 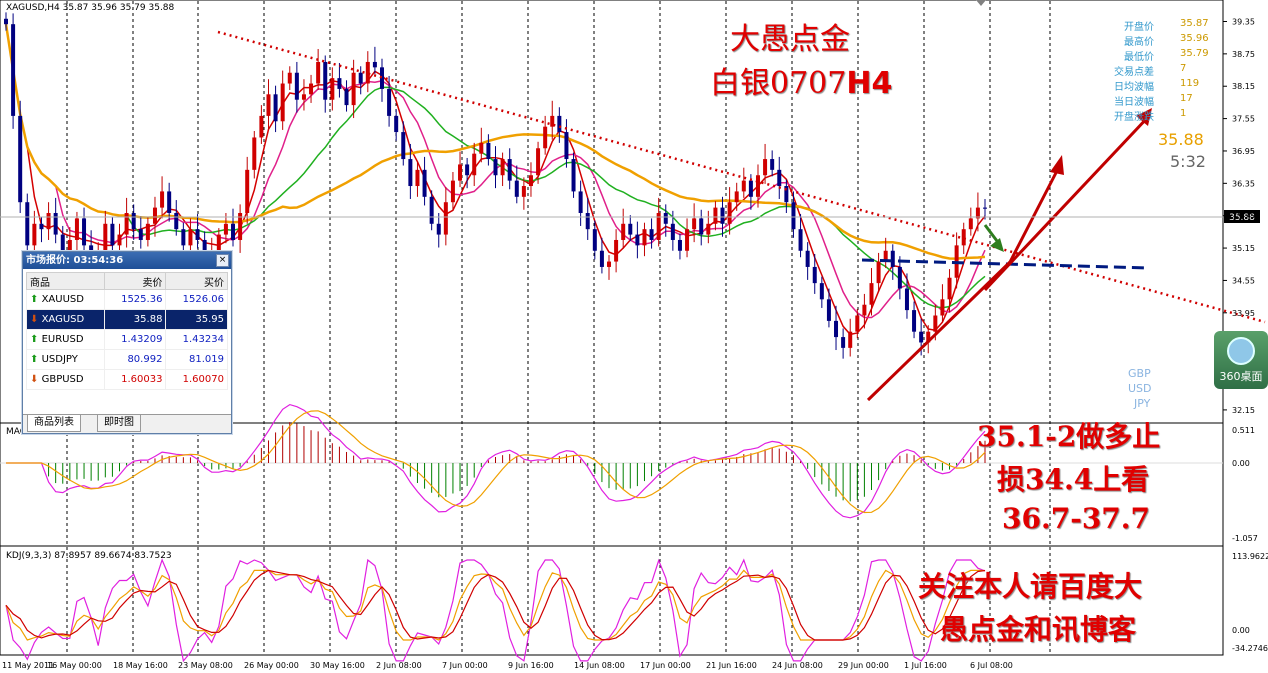 I want to click on price-tick-label: 34.55, so click(x=1243, y=280).